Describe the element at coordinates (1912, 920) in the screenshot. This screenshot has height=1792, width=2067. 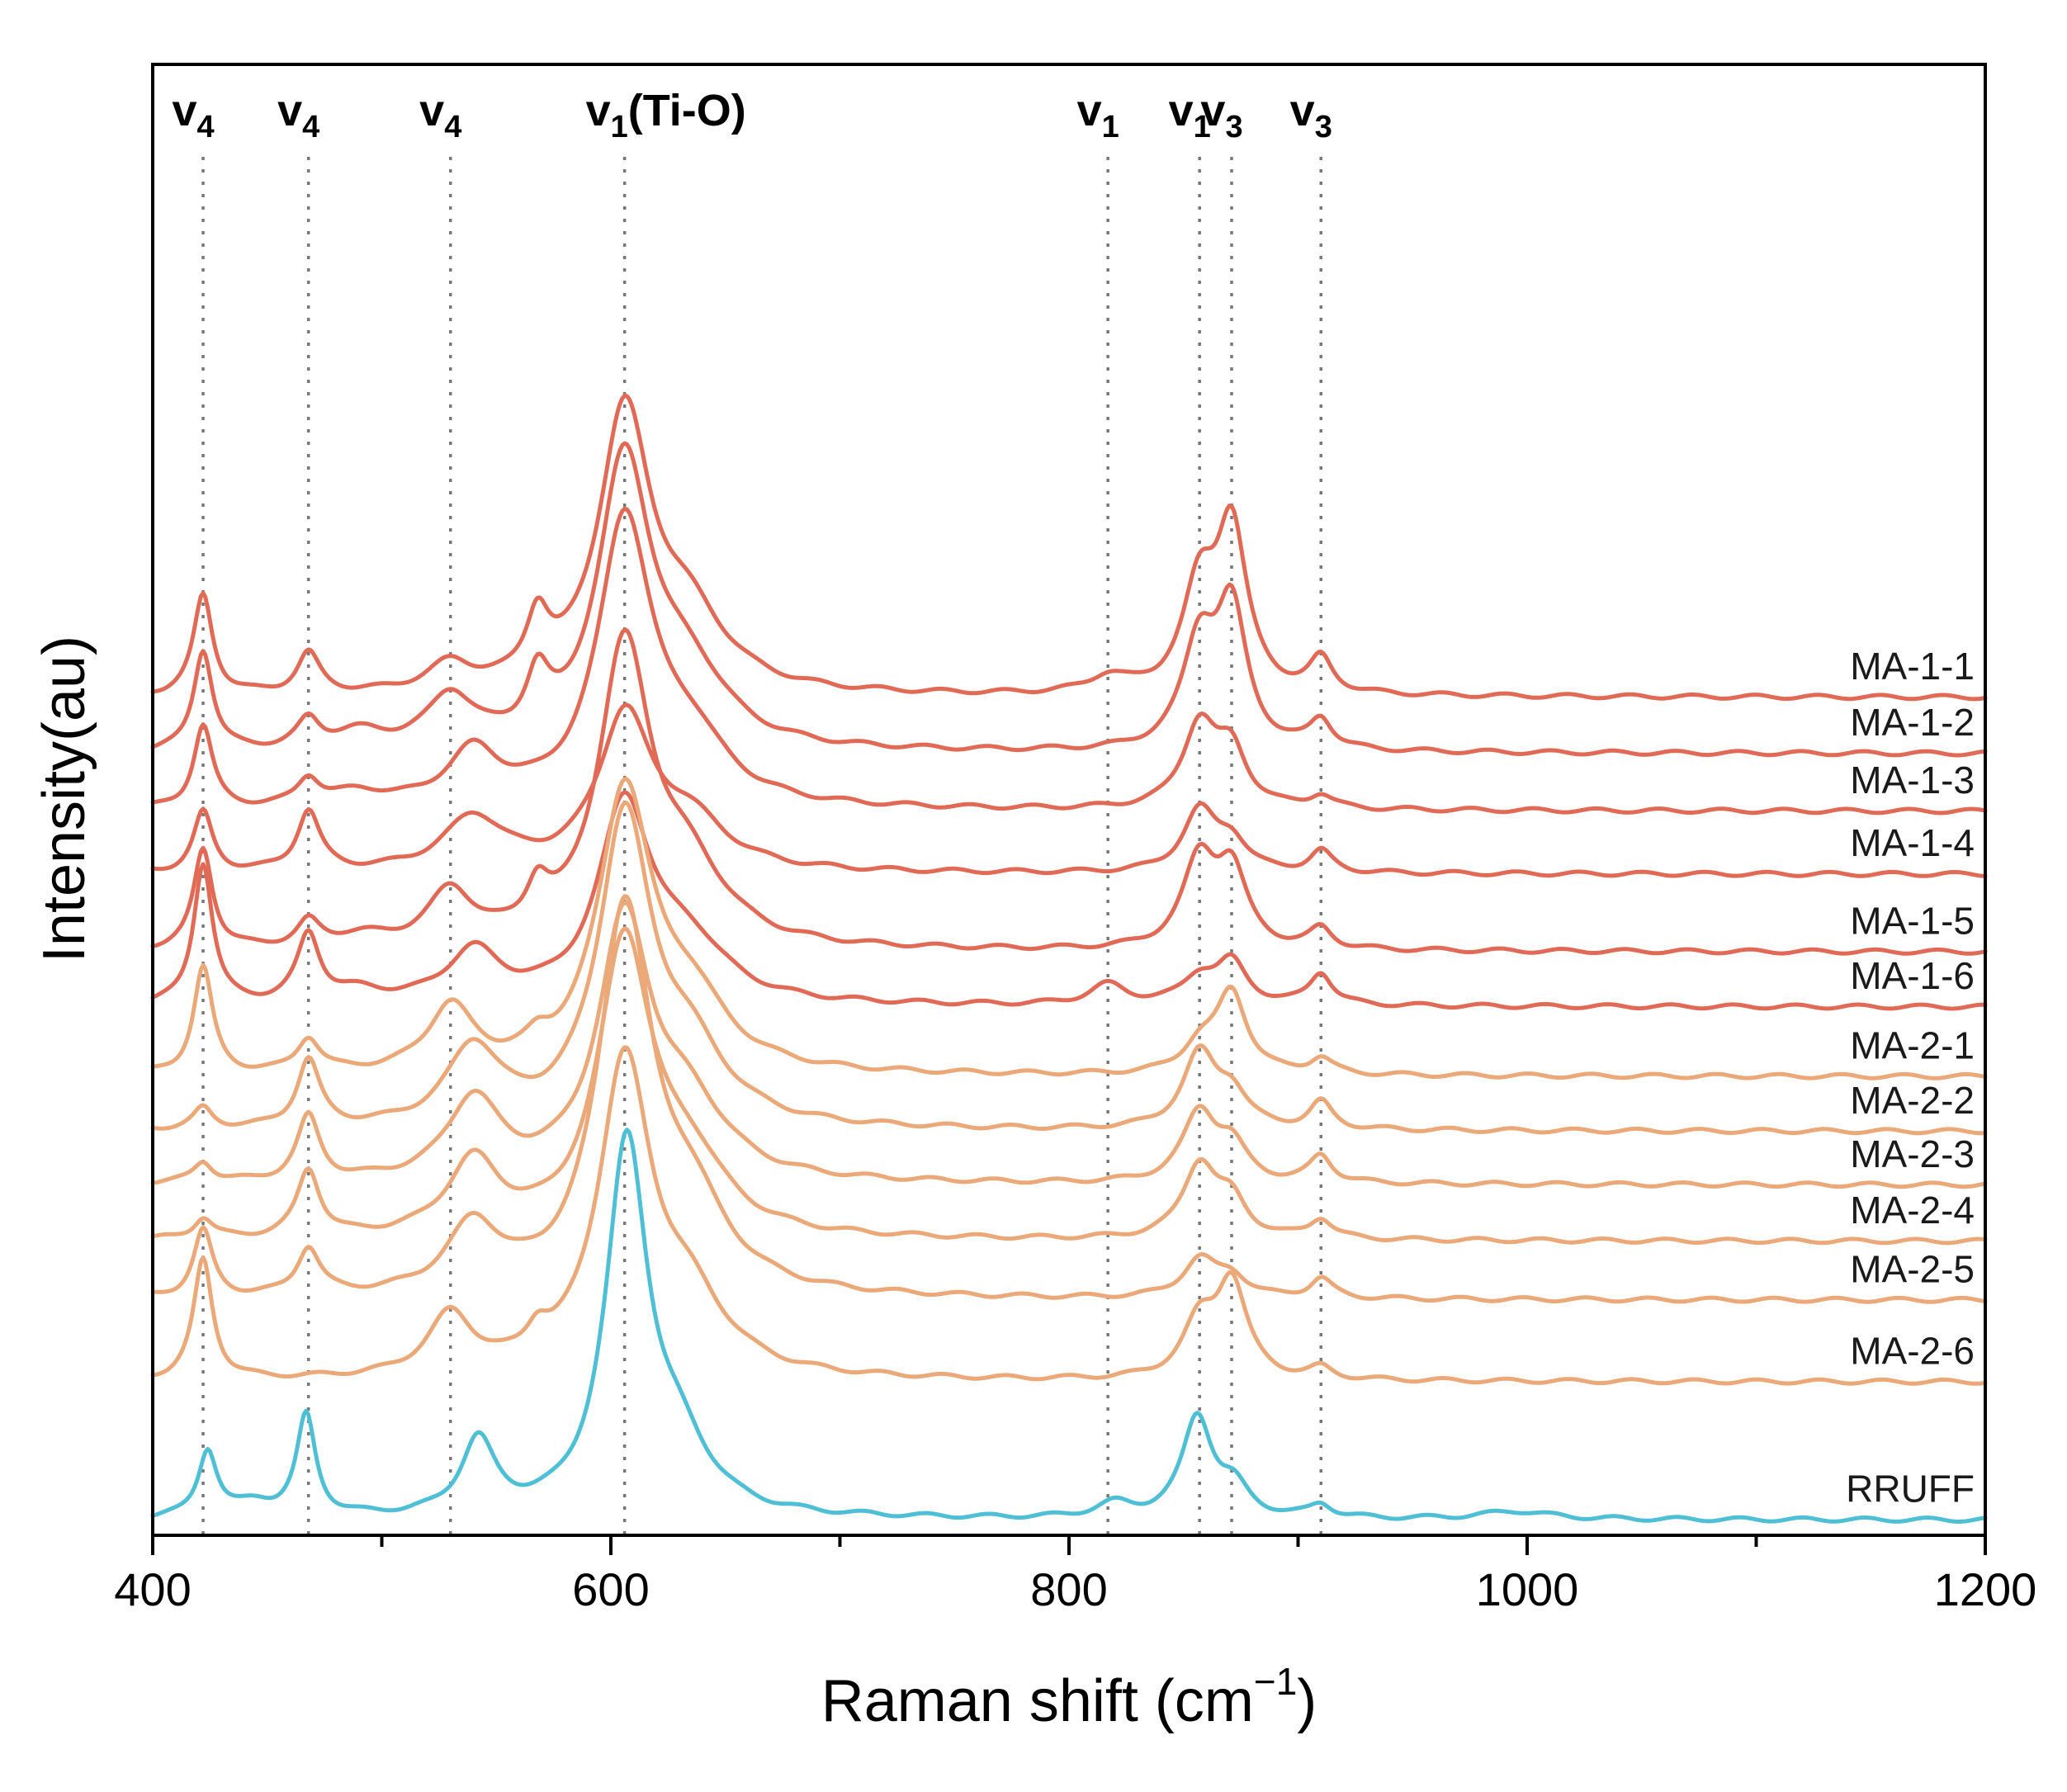
I see `series-label-ma-1-5: MA-1-5` at that location.